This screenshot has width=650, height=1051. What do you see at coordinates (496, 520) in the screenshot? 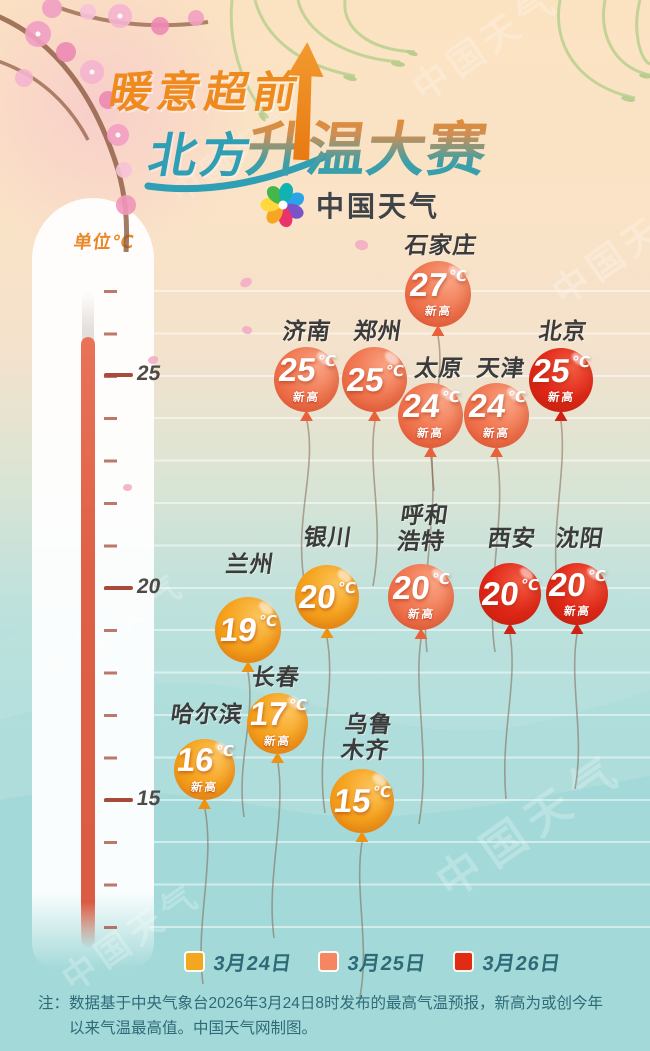
I see `balloon-tianjin: 24 ℃ 新高` at bounding box center [496, 520].